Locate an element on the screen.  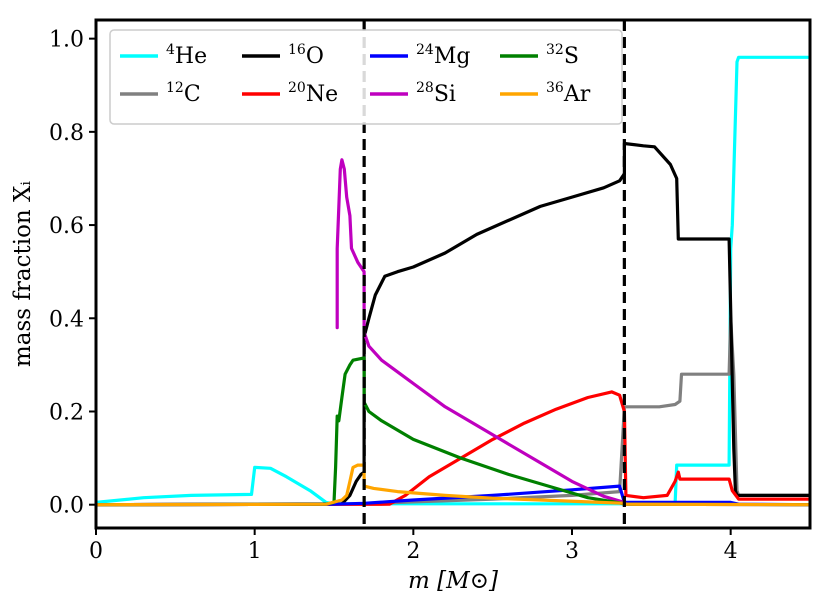
legend-box is located at coordinates (366, 77).